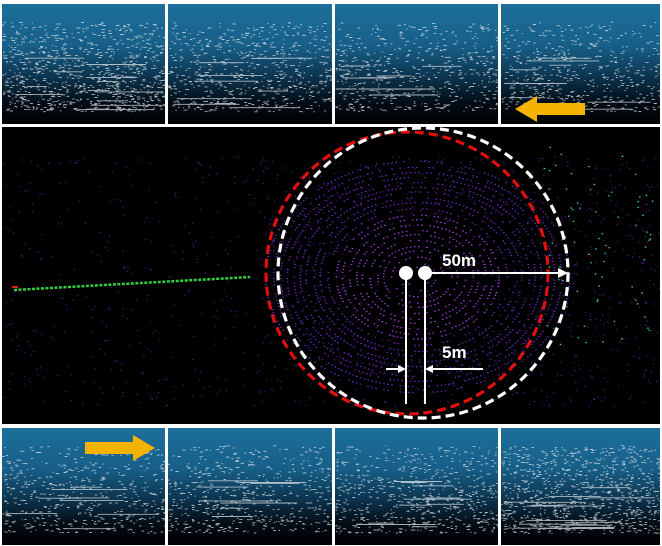 Image resolution: width=662 pixels, height=546 pixels. Describe the element at coordinates (416, 67) in the screenshot. I see `top-frame-3-points` at that location.